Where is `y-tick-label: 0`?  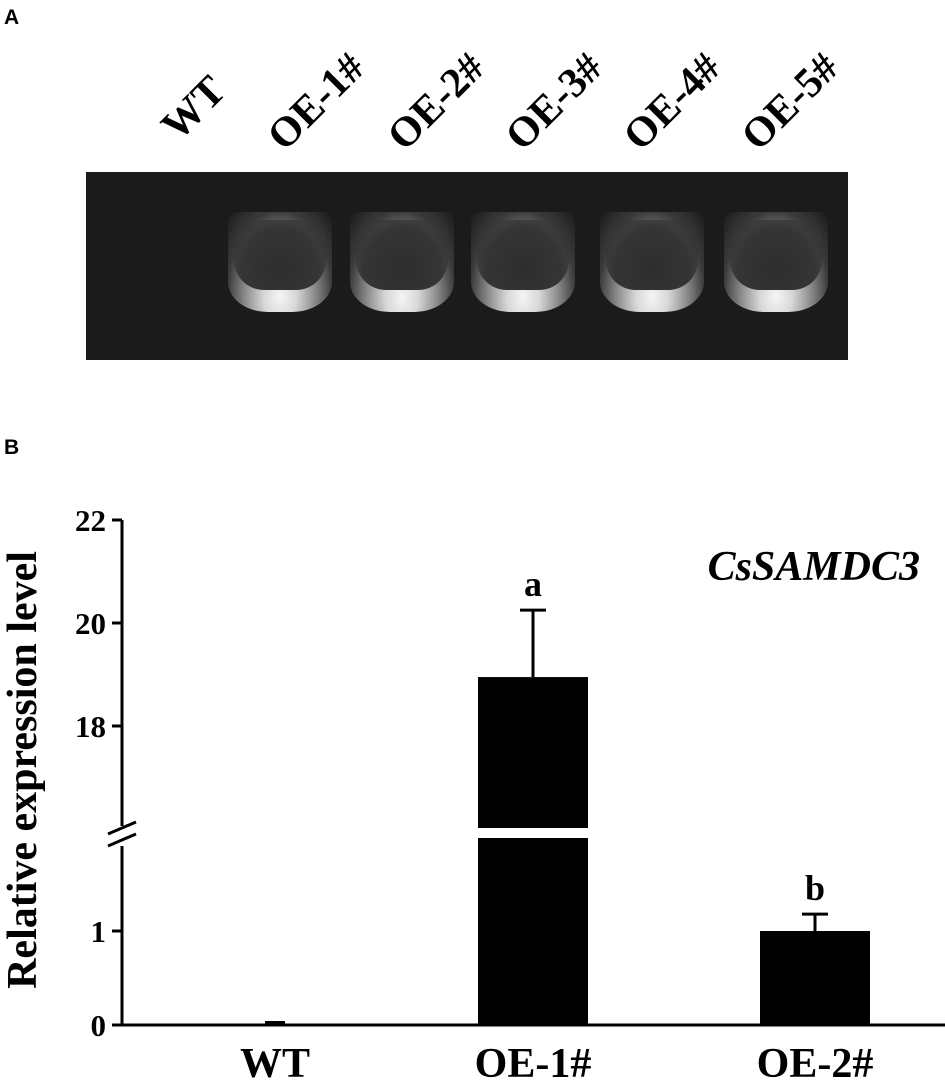 y-tick-label: 0 is located at coordinates (99, 1025).